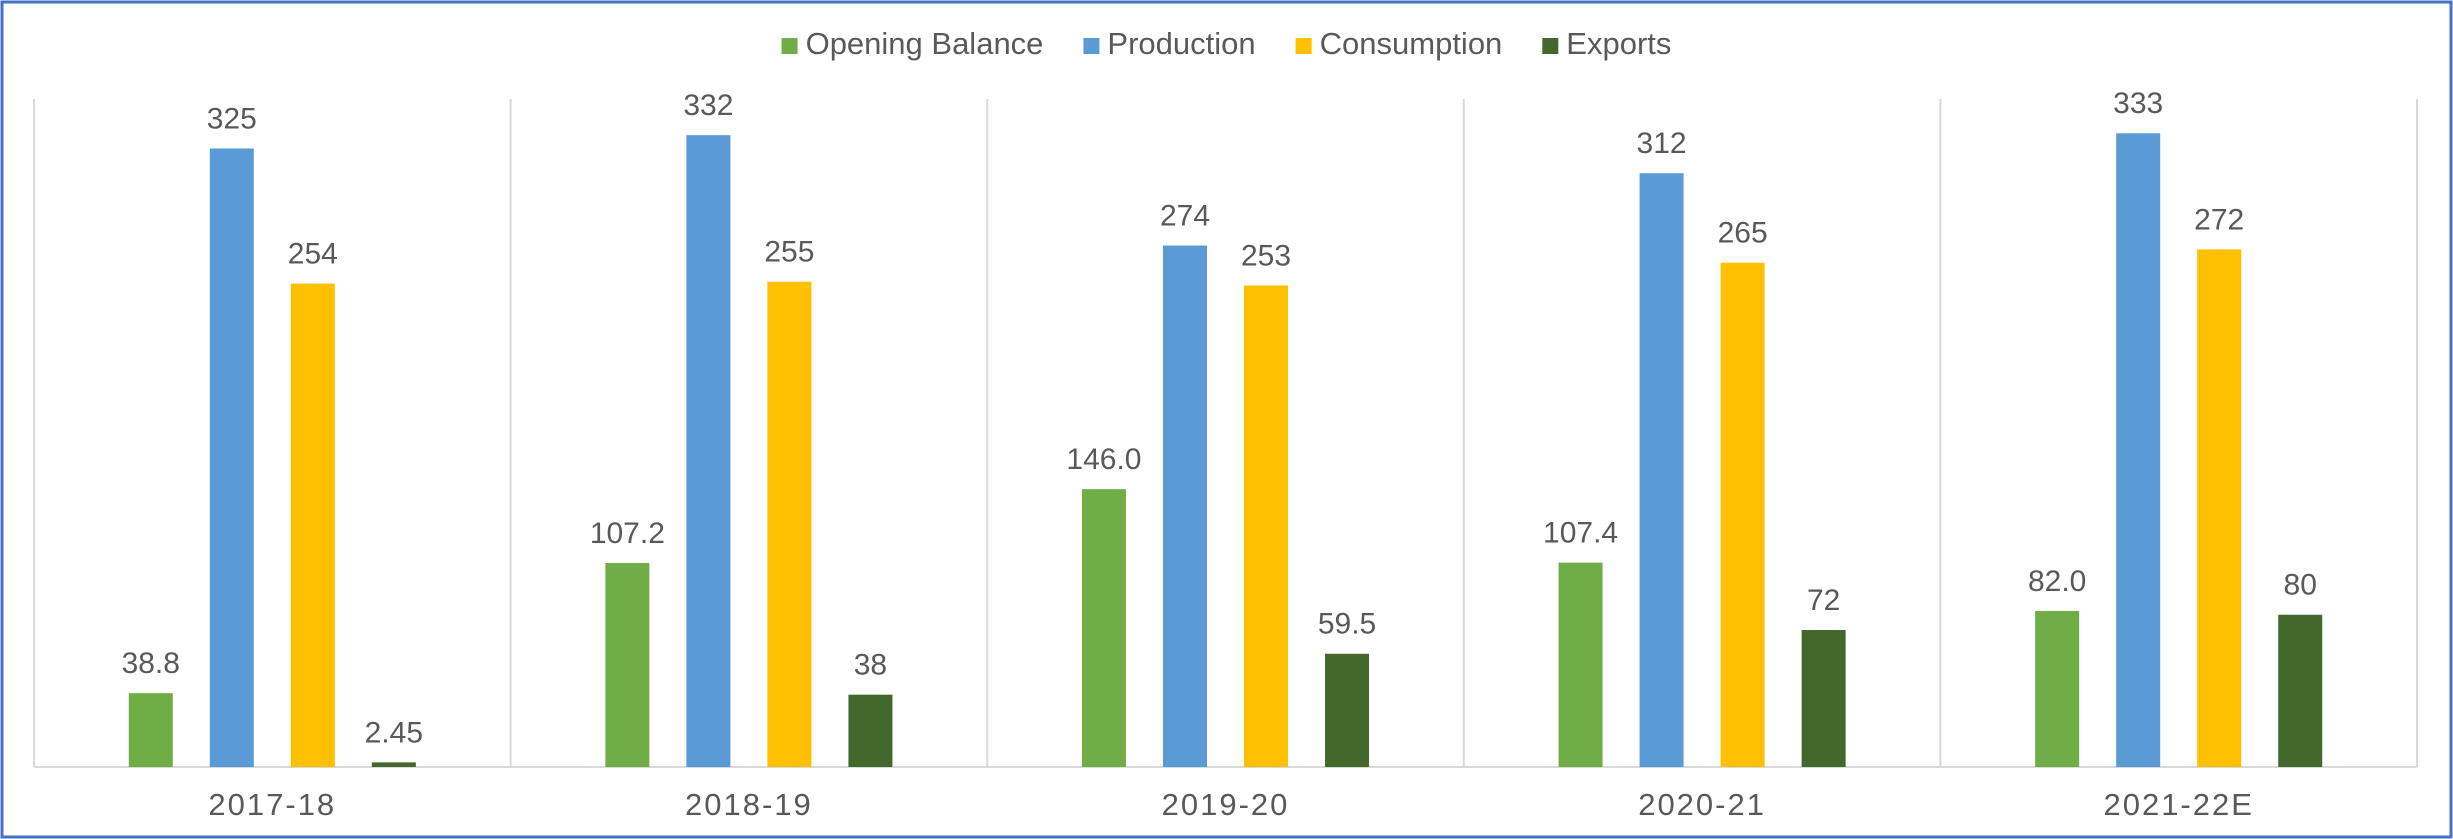 The width and height of the screenshot is (2453, 839). I want to click on x-tick-label: 2020-21, so click(1702, 804).